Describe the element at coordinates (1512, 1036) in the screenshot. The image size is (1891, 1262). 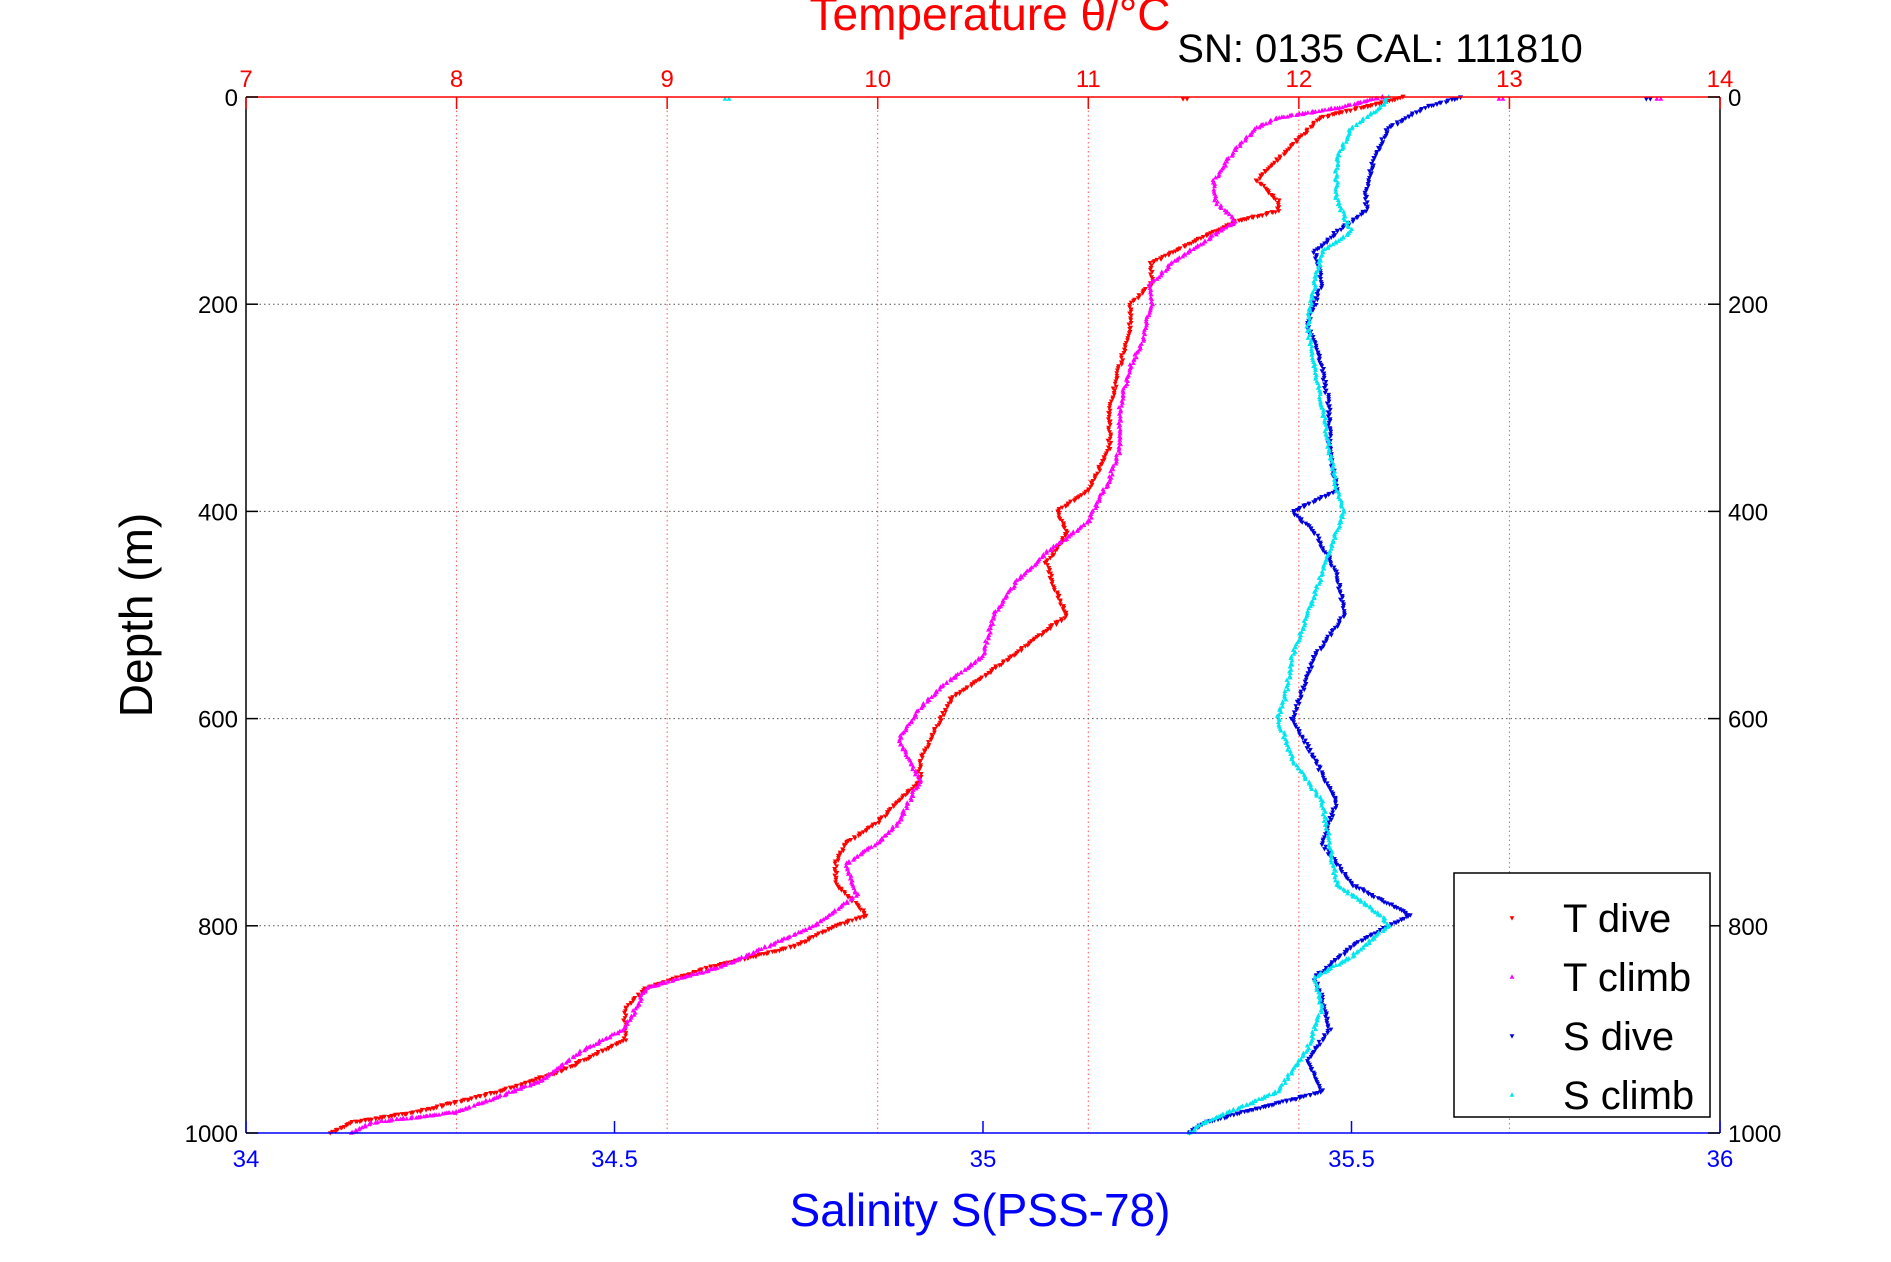
I see `legend-marker` at that location.